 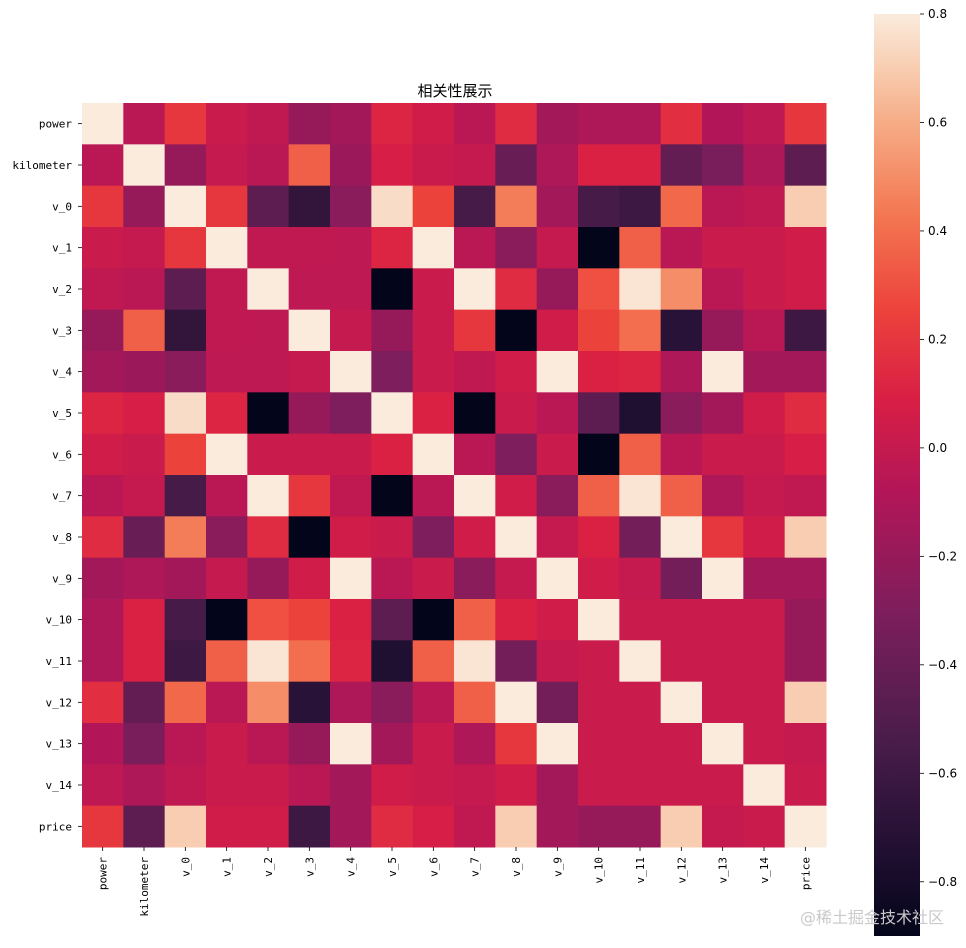 What do you see at coordinates (144, 785) in the screenshot?
I see `heatmap-cell-v_14-kilometer` at bounding box center [144, 785].